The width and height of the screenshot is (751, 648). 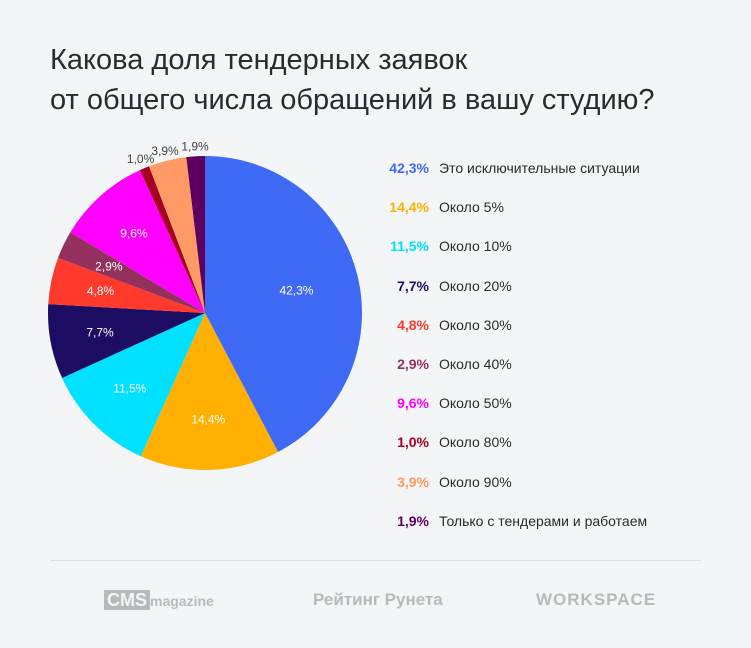 I want to click on legend-label: Около 30%, so click(x=475, y=324).